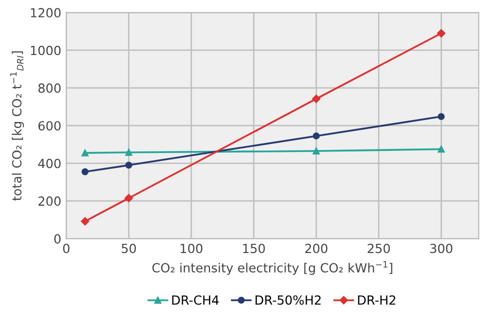 The width and height of the screenshot is (491, 314). What do you see at coordinates (17, 126) in the screenshot?
I see `y-axis-title: total CO₂ [kg CO₂ t$^{−1}$$_{DRI}$]` at bounding box center [17, 126].